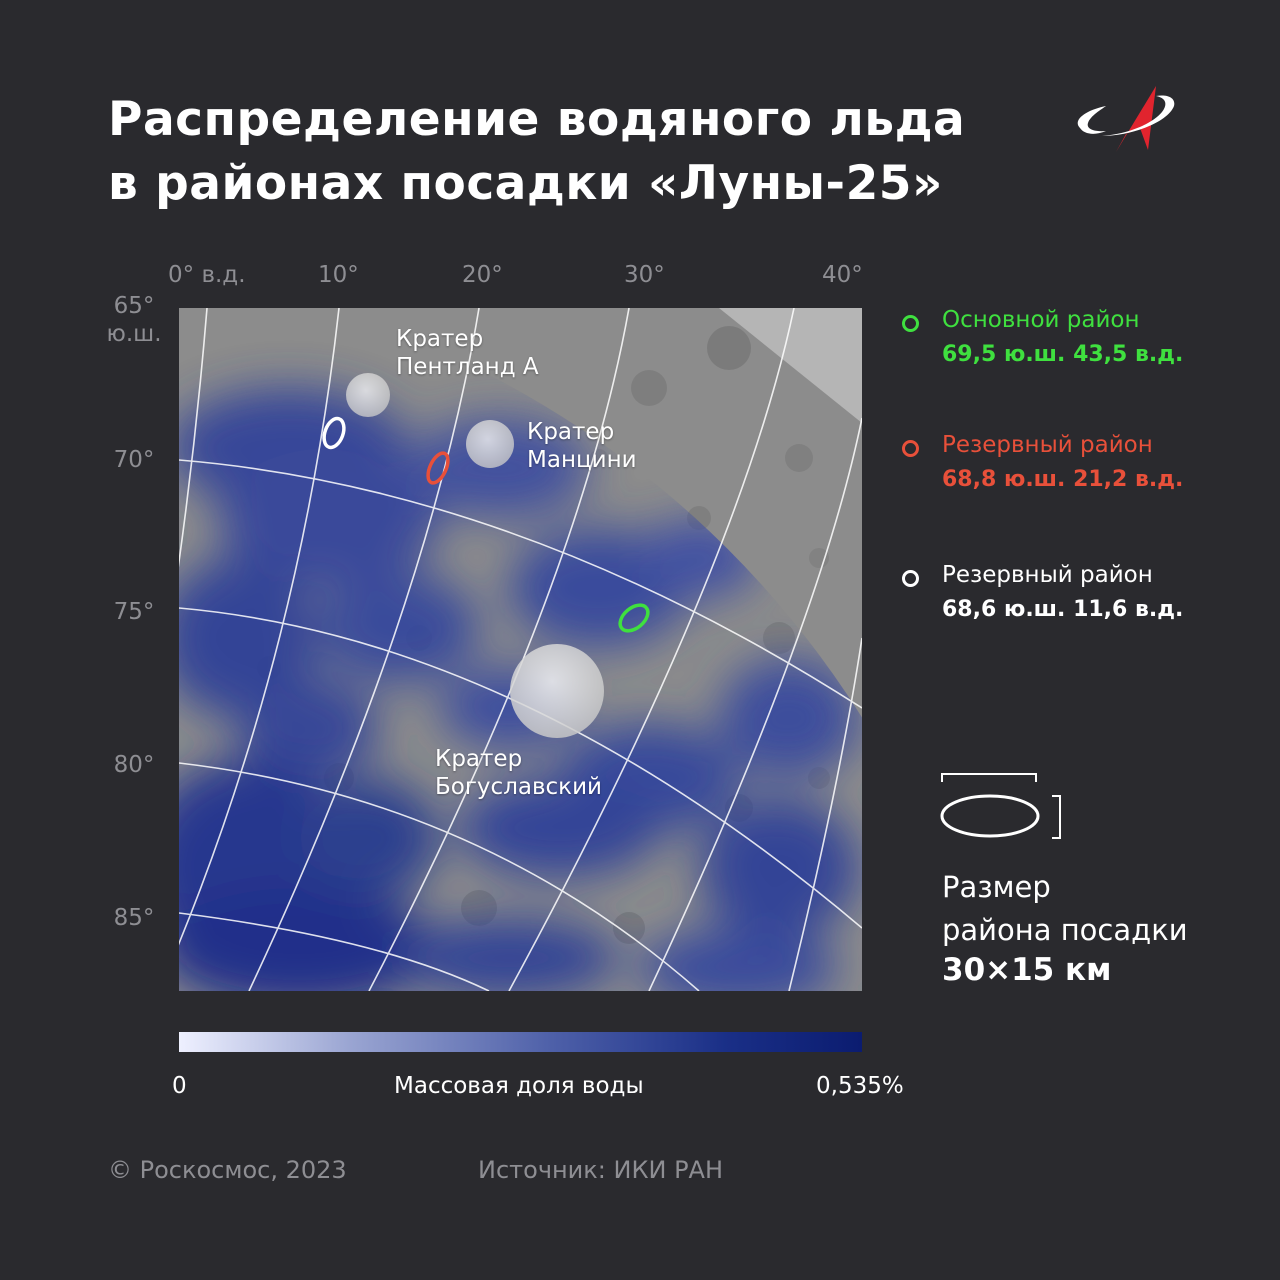 The width and height of the screenshot is (1280, 1280). Describe the element at coordinates (910, 578) in the screenshot. I see `white-ring-icon` at that location.